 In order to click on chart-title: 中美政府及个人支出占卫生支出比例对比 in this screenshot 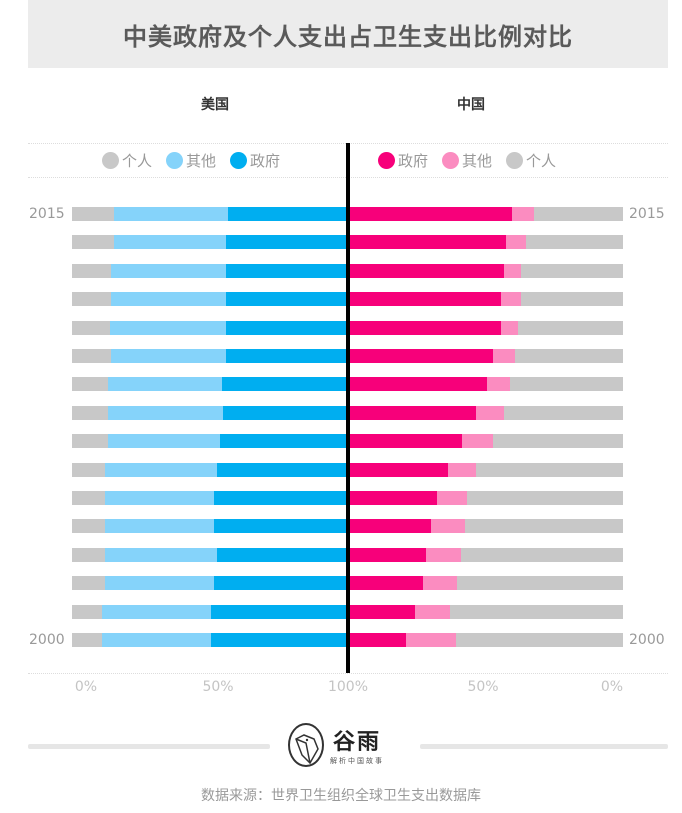, I will do `click(348, 36)`.